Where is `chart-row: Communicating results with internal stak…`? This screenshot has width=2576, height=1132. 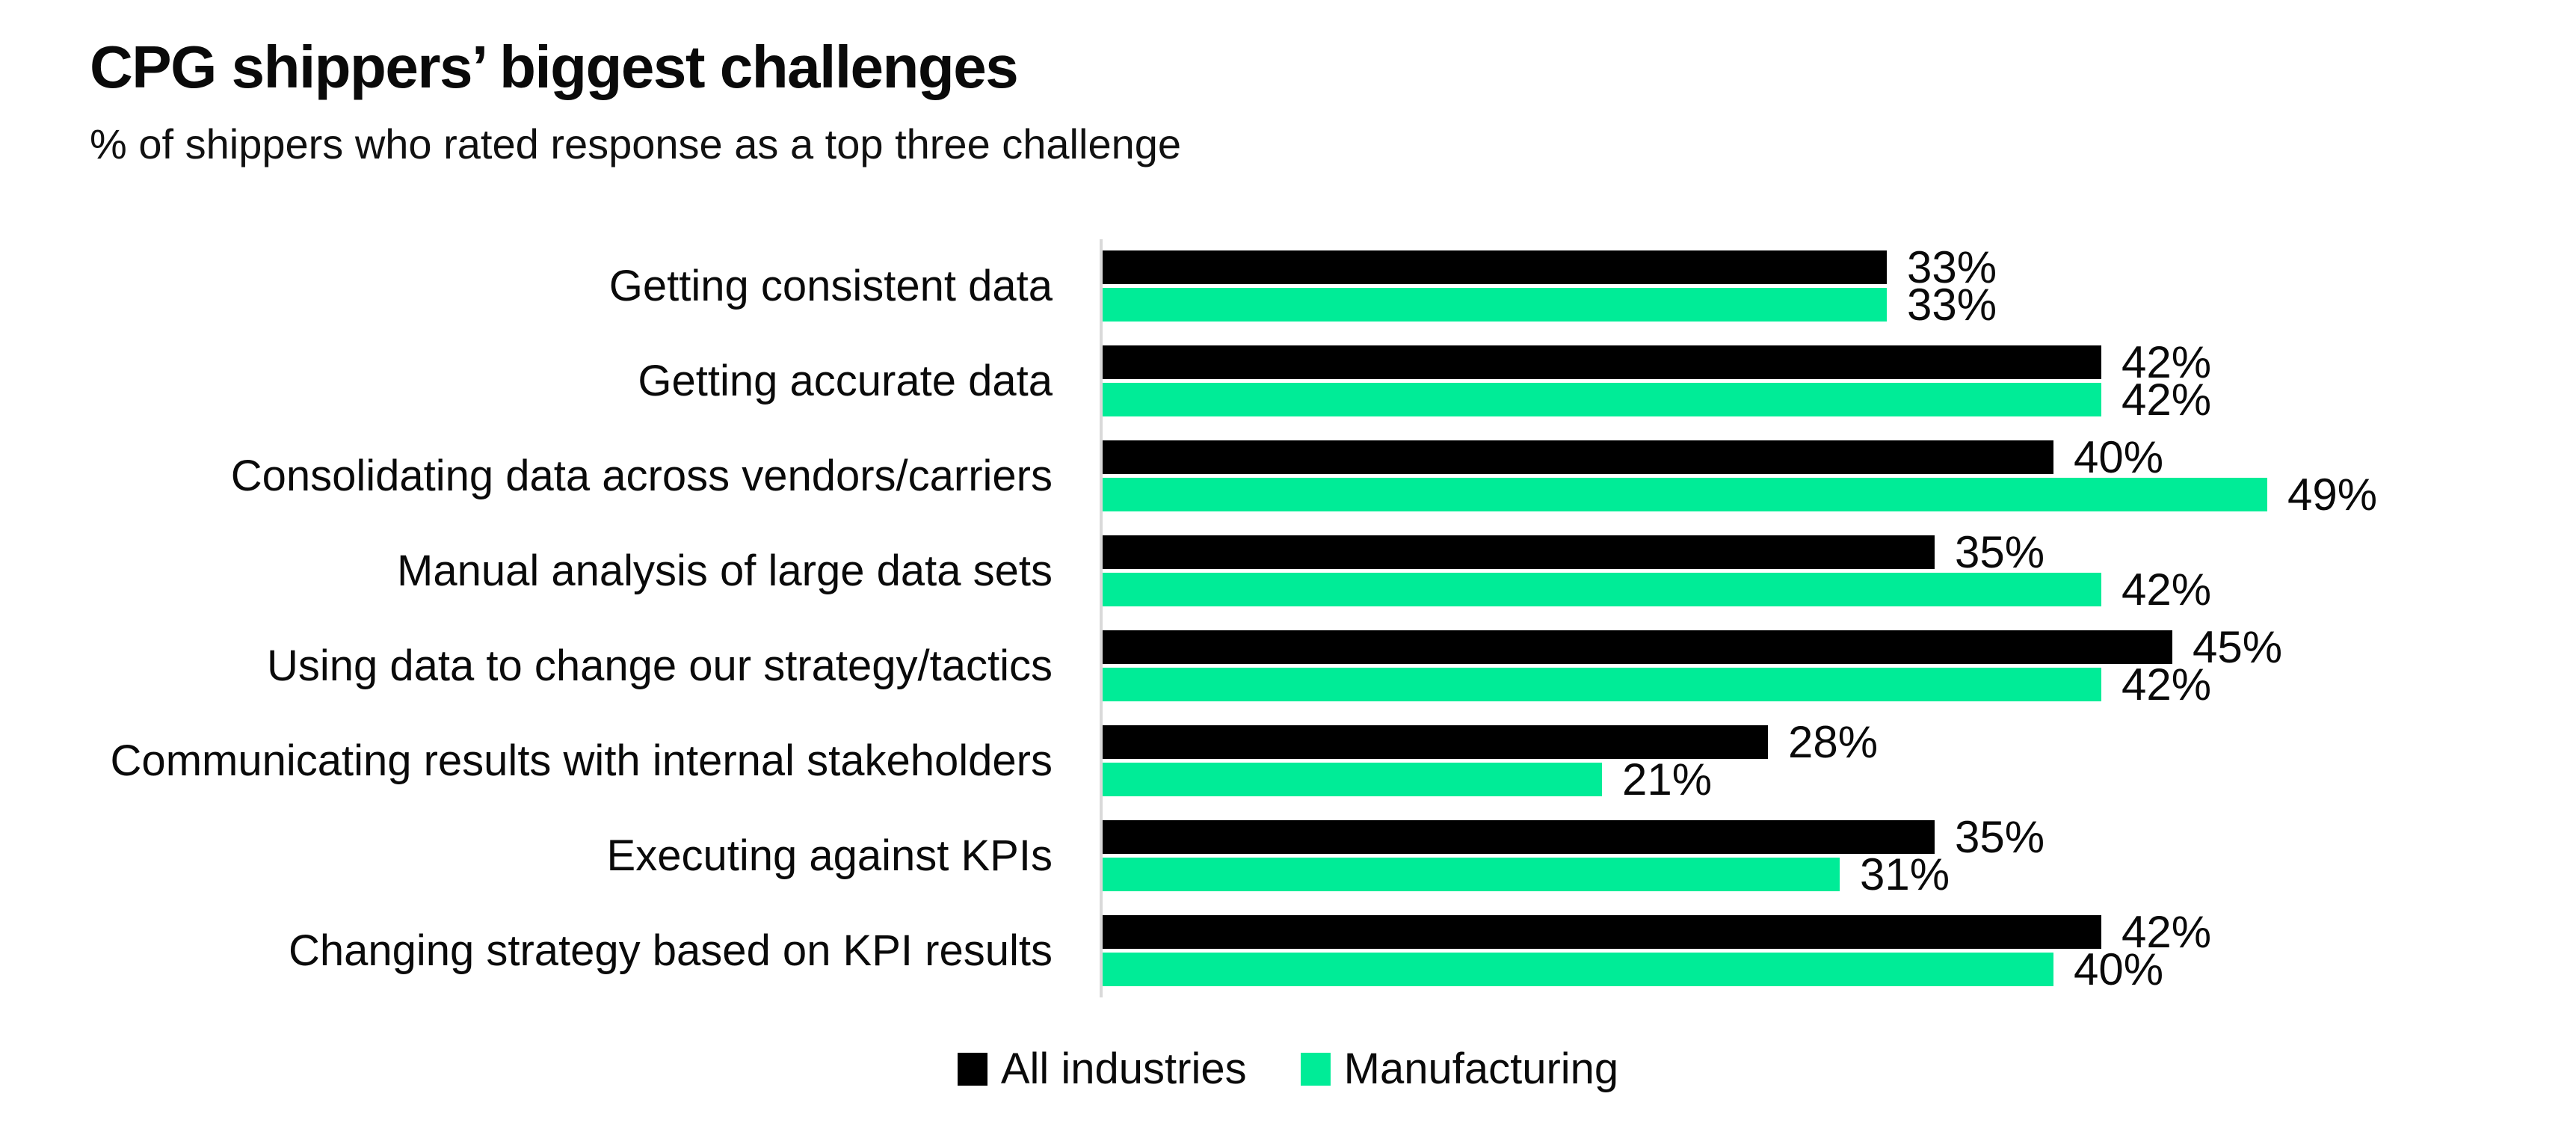 chart-row: Communicating results with internal stak… is located at coordinates (1288, 761).